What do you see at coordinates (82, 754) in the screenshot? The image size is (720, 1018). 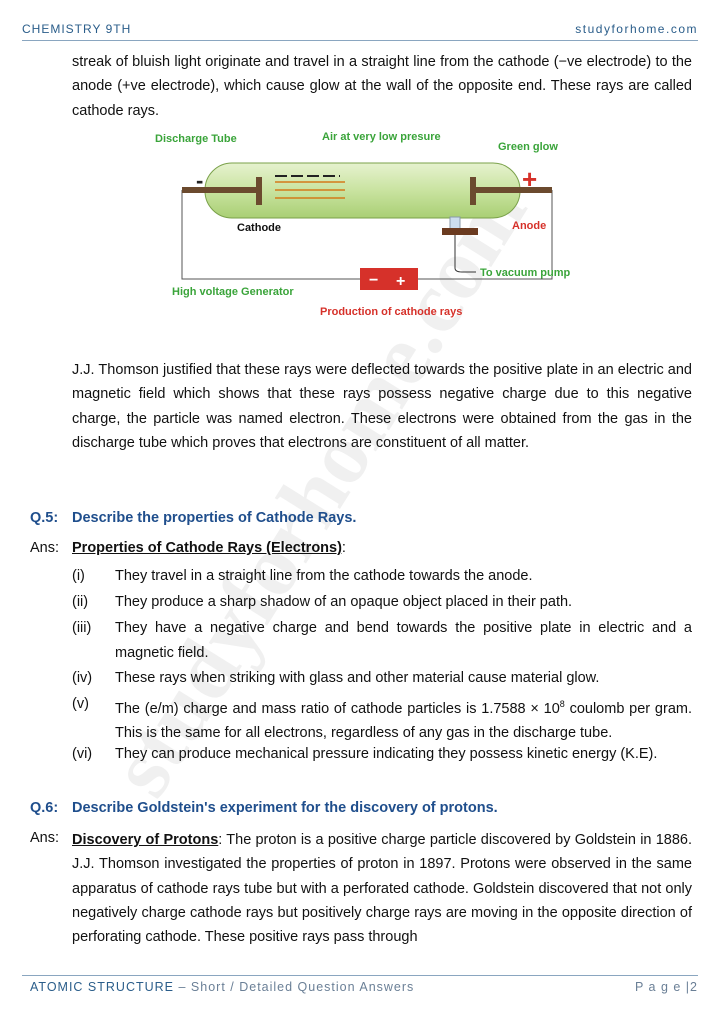 I see `item-num: (vi)` at bounding box center [82, 754].